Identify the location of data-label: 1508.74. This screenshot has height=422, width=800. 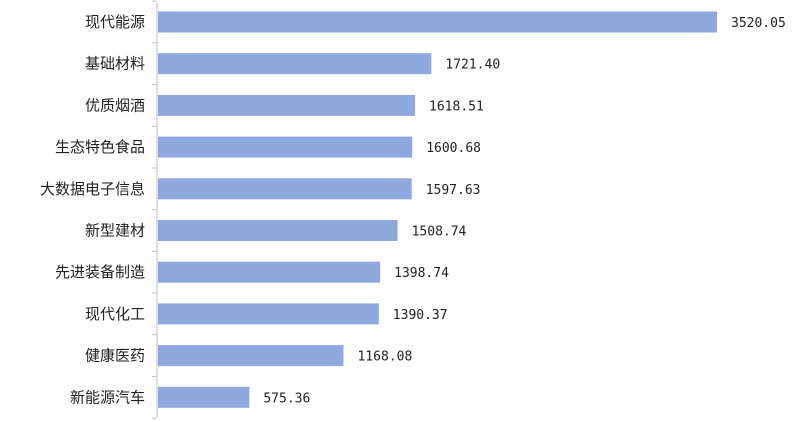
(439, 232).